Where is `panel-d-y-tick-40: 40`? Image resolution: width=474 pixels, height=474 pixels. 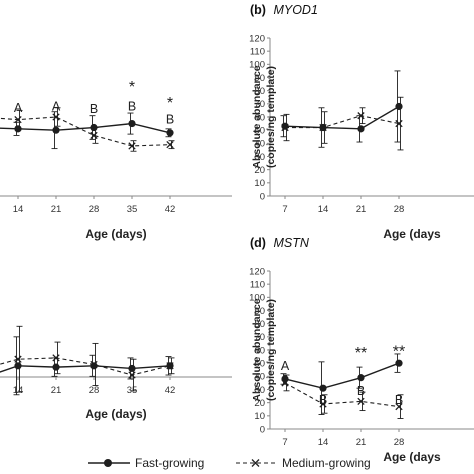
panel-d-y-tick-40: 40 is located at coordinates (259, 377).